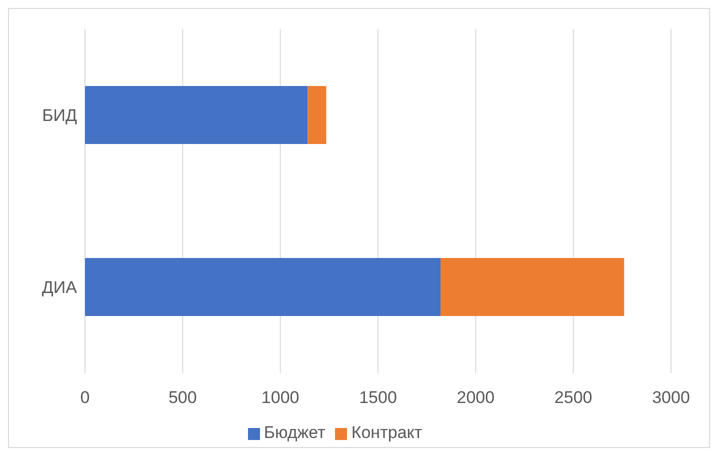 The image size is (719, 452). I want to click on y-tick-label: БИД, so click(60, 116).